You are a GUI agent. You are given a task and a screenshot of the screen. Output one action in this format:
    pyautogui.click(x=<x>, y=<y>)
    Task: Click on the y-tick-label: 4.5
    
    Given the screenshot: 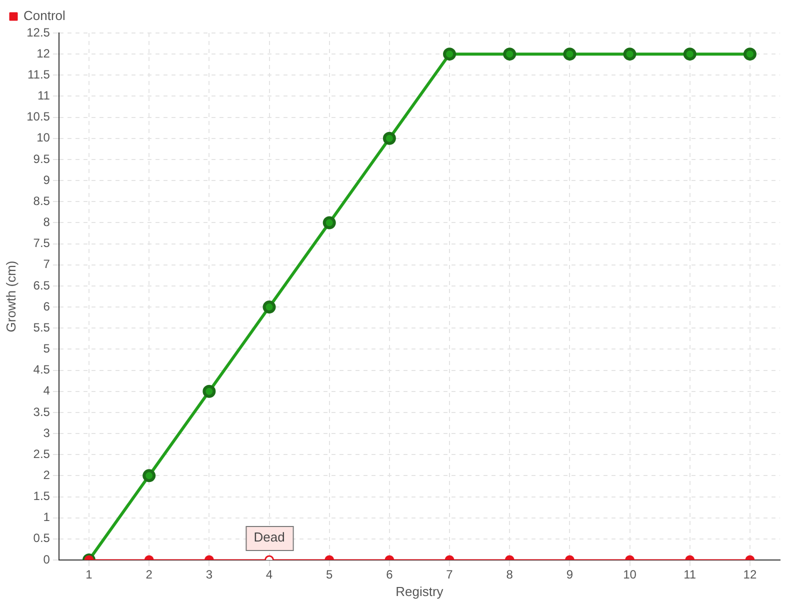 What is the action you would take?
    pyautogui.click(x=41, y=369)
    